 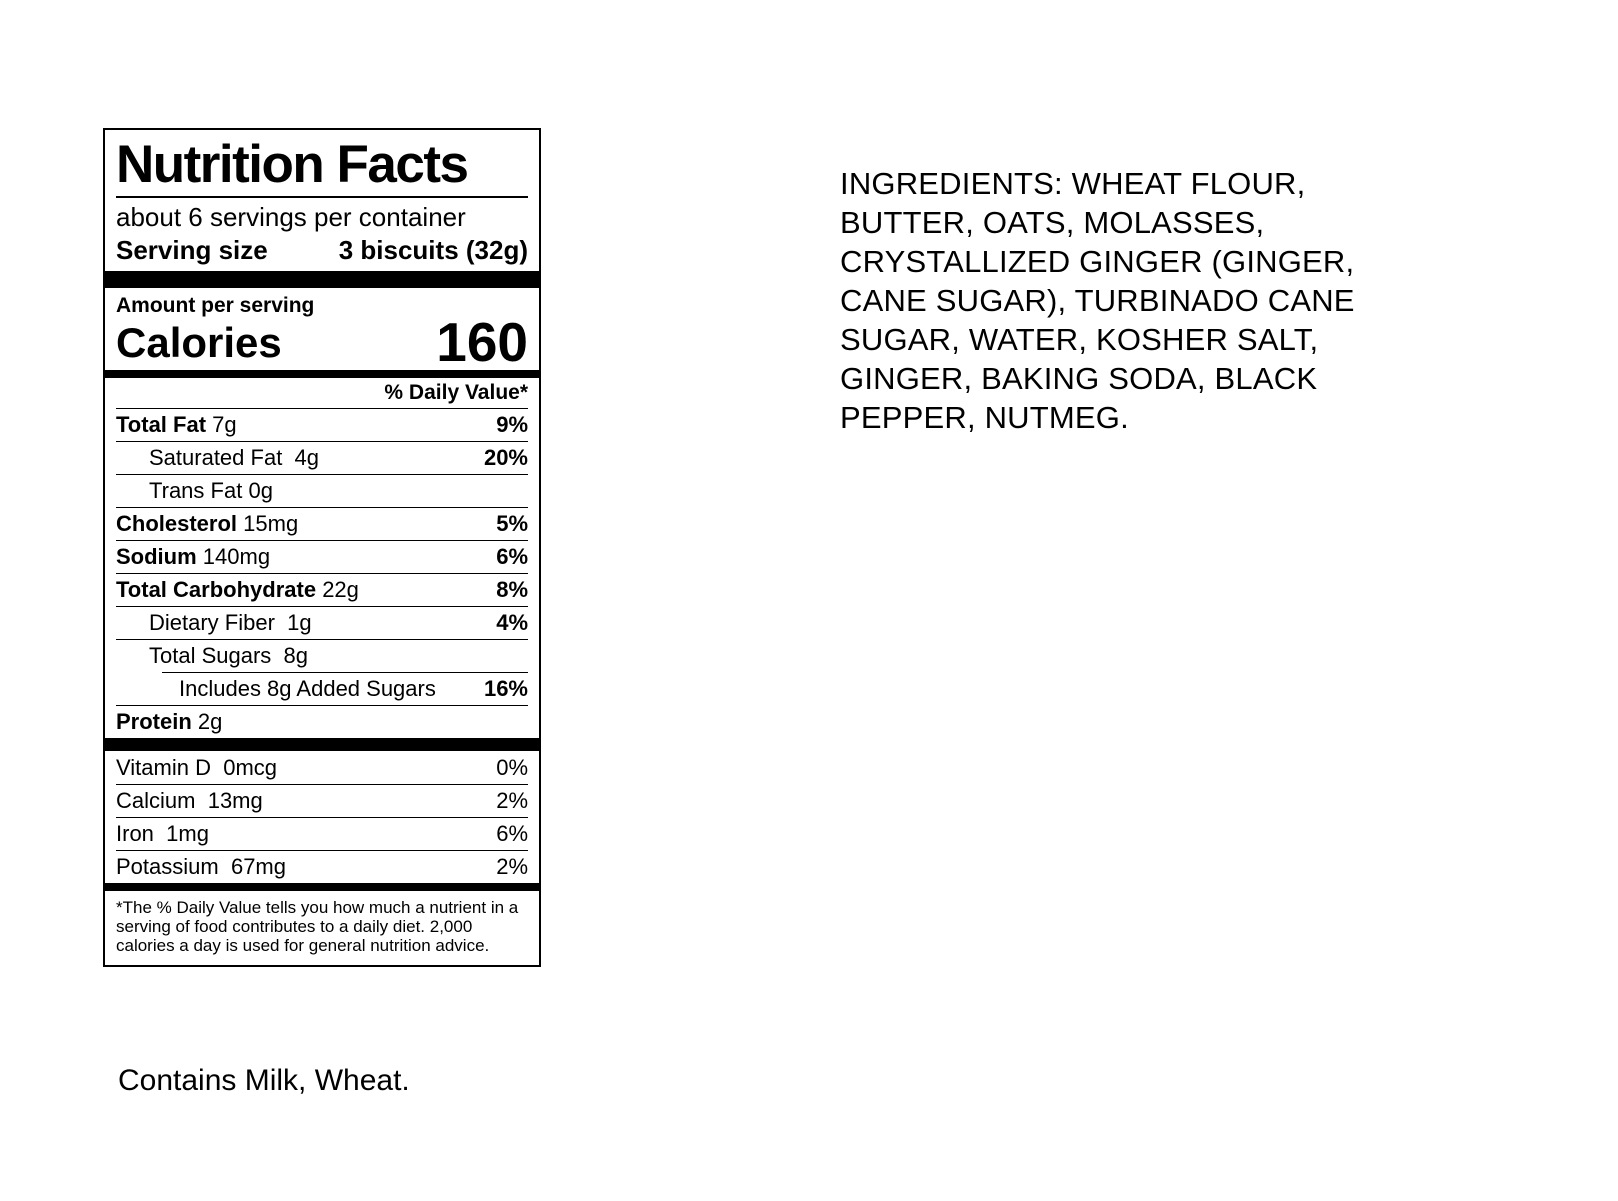 What do you see at coordinates (512, 622) in the screenshot?
I see `nutrient-dv: 4%` at bounding box center [512, 622].